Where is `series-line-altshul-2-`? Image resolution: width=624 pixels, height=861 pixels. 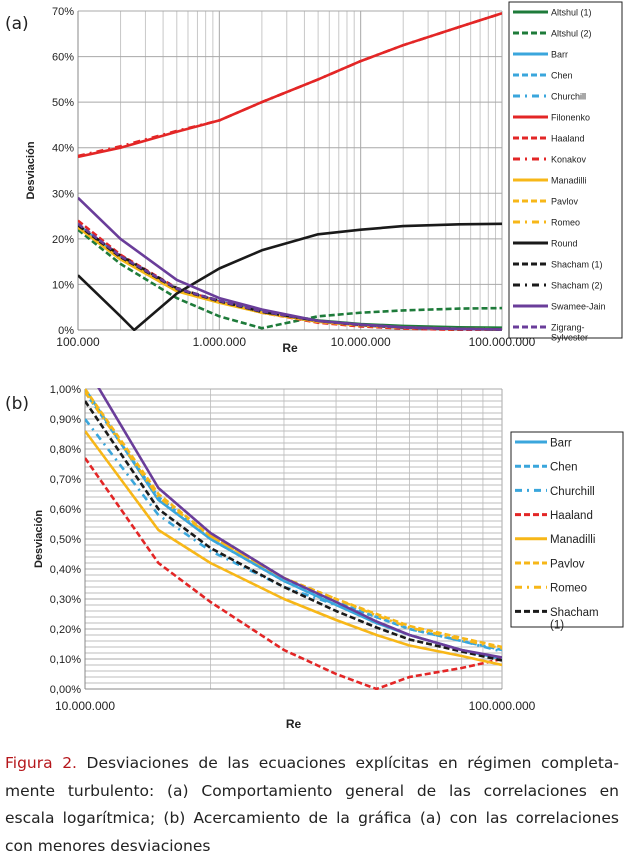
series-line-altshul-2- is located at coordinates (290, 279).